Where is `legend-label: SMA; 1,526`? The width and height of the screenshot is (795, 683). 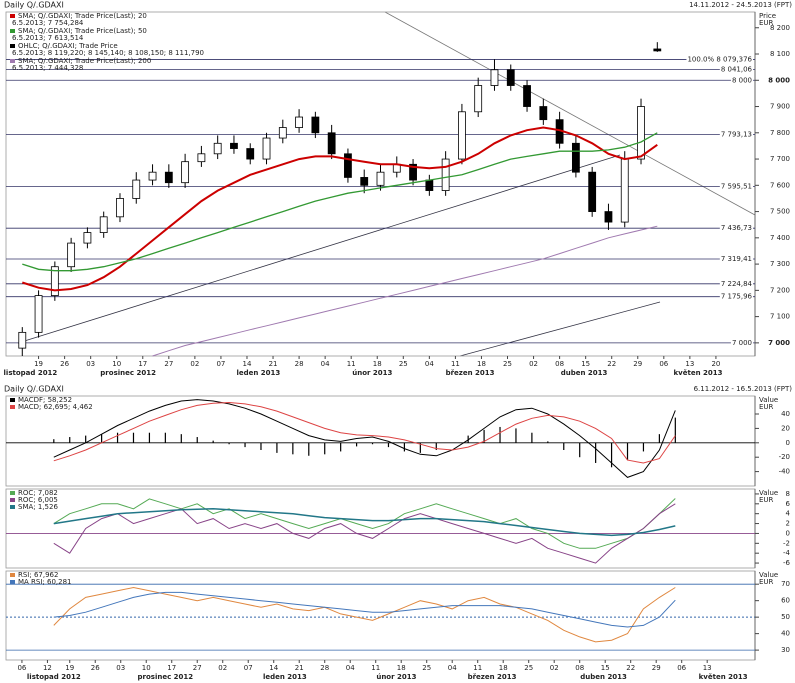
legend-label: SMA; 1,526 is located at coordinates (38, 507).